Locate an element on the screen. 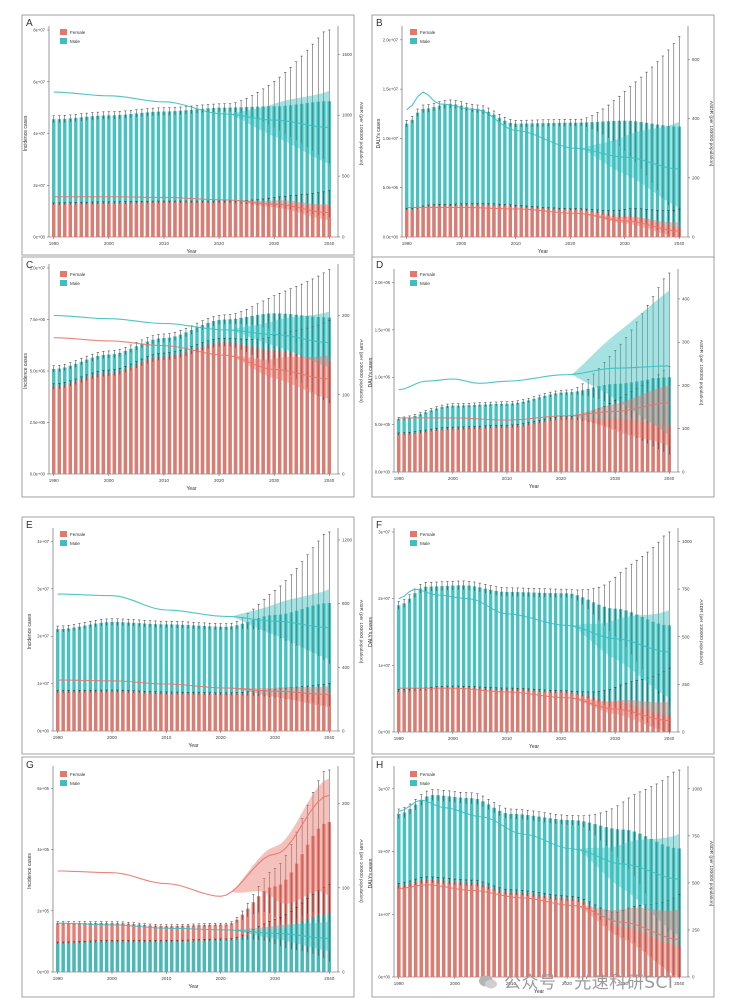  y2-tick-label: 1000 is located at coordinates (347, 115).